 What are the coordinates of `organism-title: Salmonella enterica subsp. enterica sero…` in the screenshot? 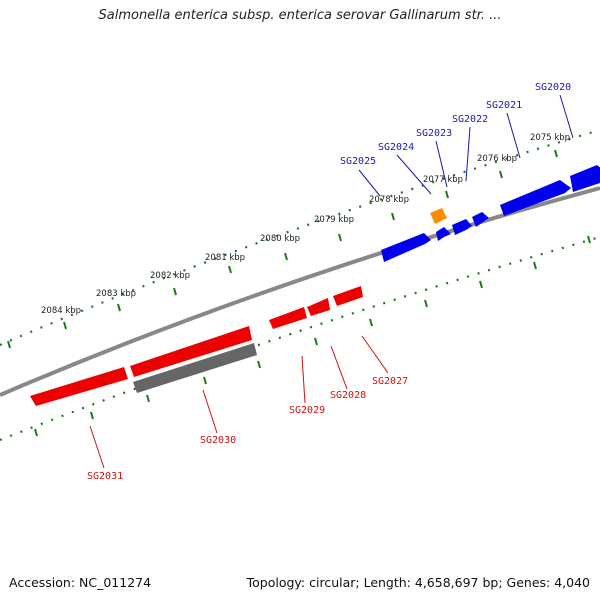 It's located at (300, 15).